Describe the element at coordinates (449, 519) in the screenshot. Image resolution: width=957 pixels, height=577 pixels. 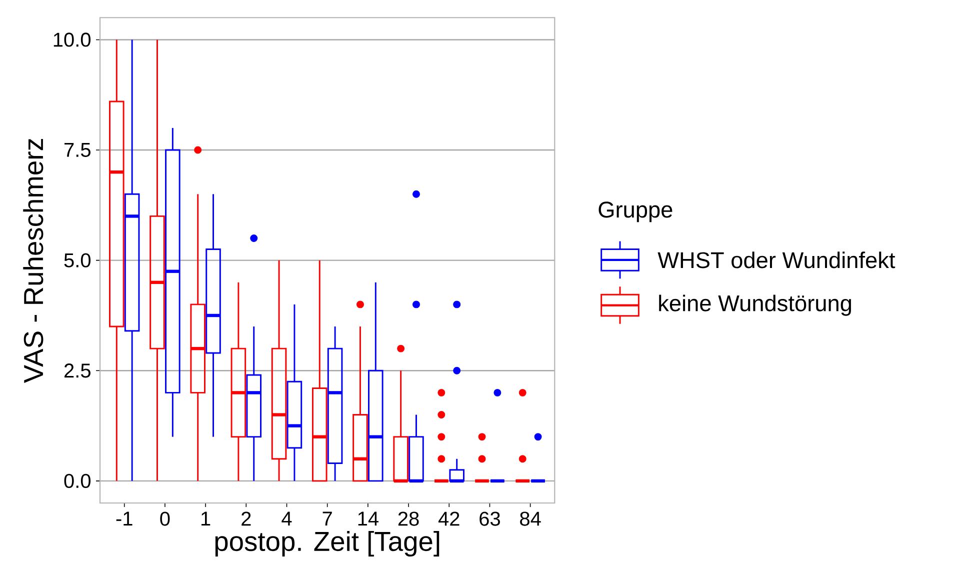
I see `x-tick-label: 42` at that location.